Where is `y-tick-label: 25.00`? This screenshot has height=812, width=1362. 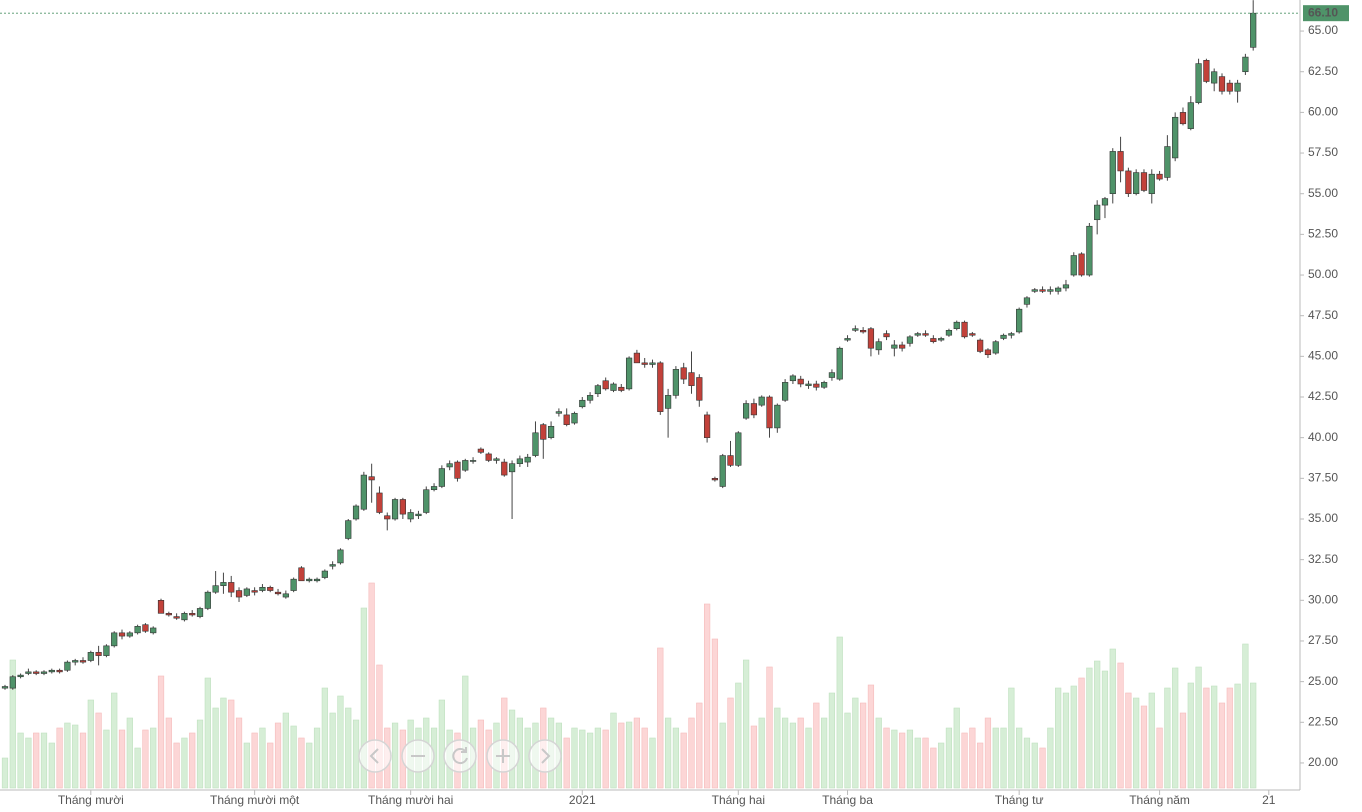
y-tick-label: 25.00 is located at coordinates (1323, 681).